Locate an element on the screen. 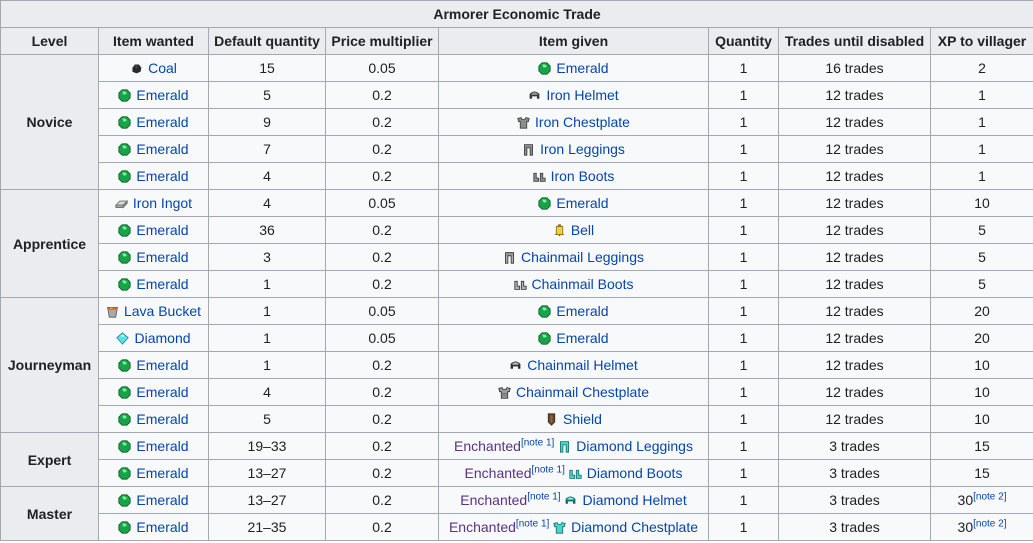 Image resolution: width=1033 pixels, height=543 pixels. xp-to-villager-cell: 10 is located at coordinates (981, 365).